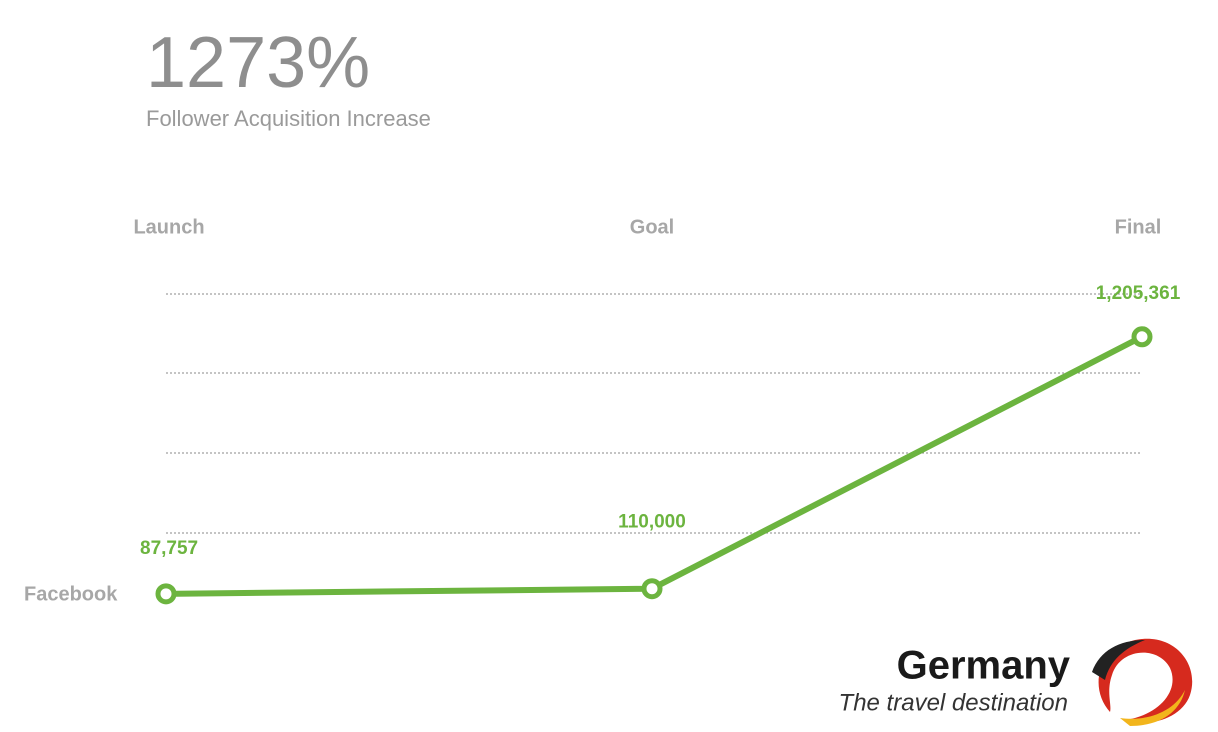 Image resolution: width=1218 pixels, height=732 pixels. What do you see at coordinates (984, 666) in the screenshot?
I see `logo-name: Germany` at bounding box center [984, 666].